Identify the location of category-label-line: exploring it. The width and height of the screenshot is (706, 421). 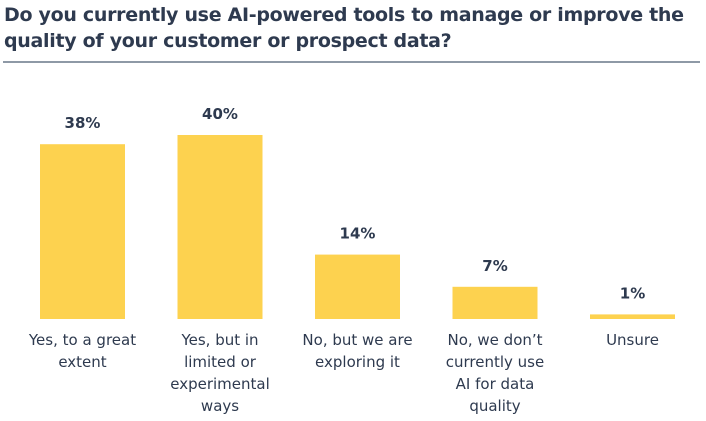
(357, 362).